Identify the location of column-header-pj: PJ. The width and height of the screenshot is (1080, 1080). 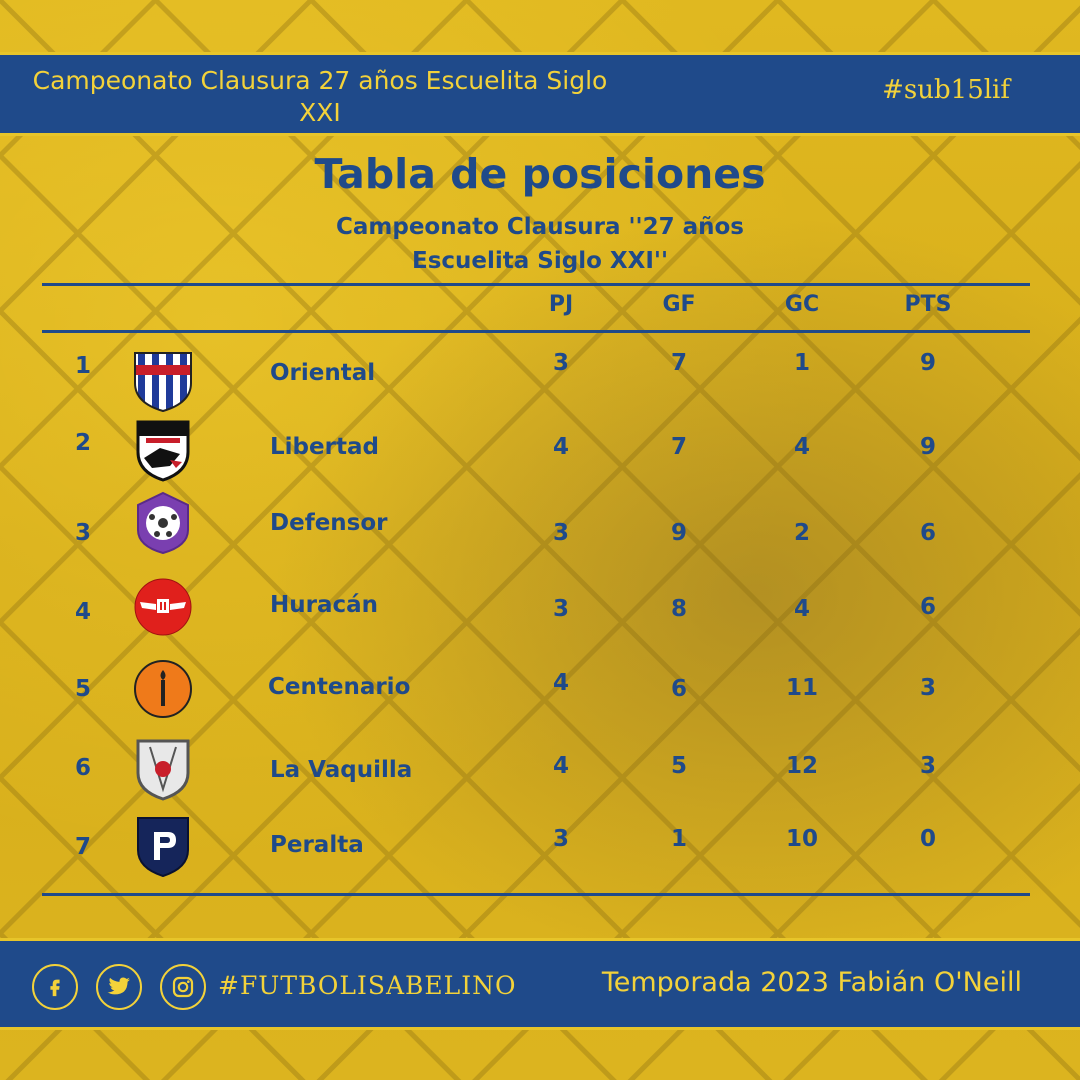
(561, 304).